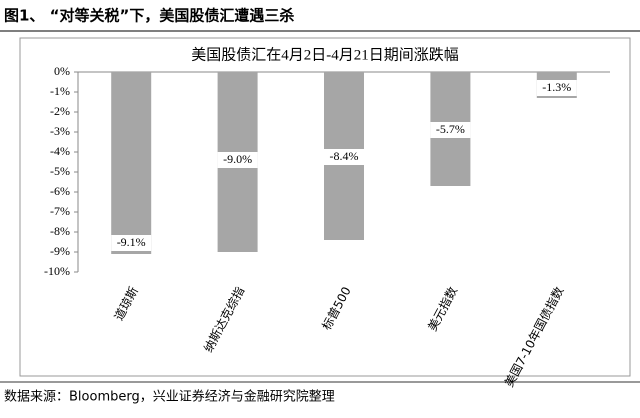 This screenshot has height=418, width=640. I want to click on value-label: -9.1%, so click(131, 242).